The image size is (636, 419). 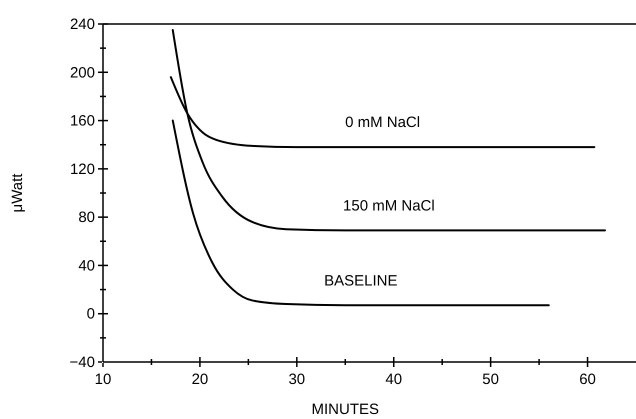 What do you see at coordinates (361, 281) in the screenshot?
I see `series-label: BASELINE` at bounding box center [361, 281].